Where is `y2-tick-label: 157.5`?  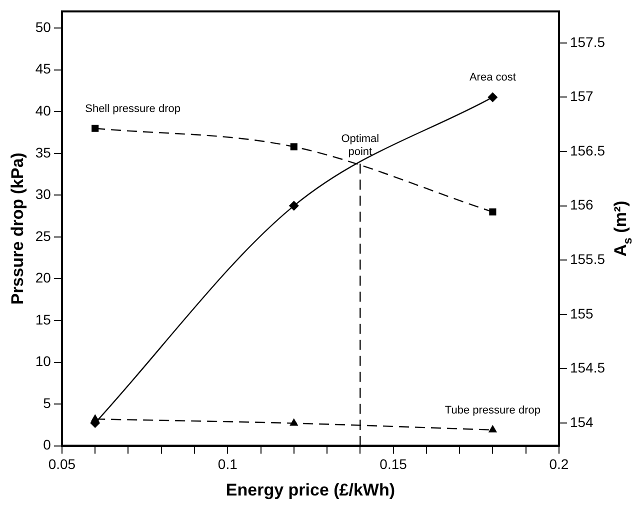 y2-tick-label: 157.5 is located at coordinates (588, 42).